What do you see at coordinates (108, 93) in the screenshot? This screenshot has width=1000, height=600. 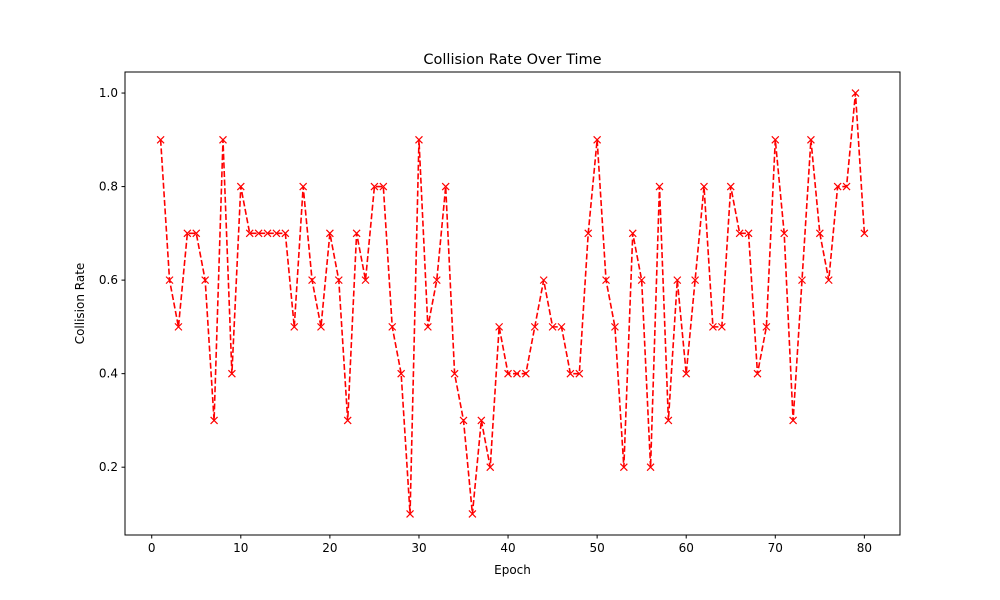 I see `y-tick-label: 1.0` at bounding box center [108, 93].